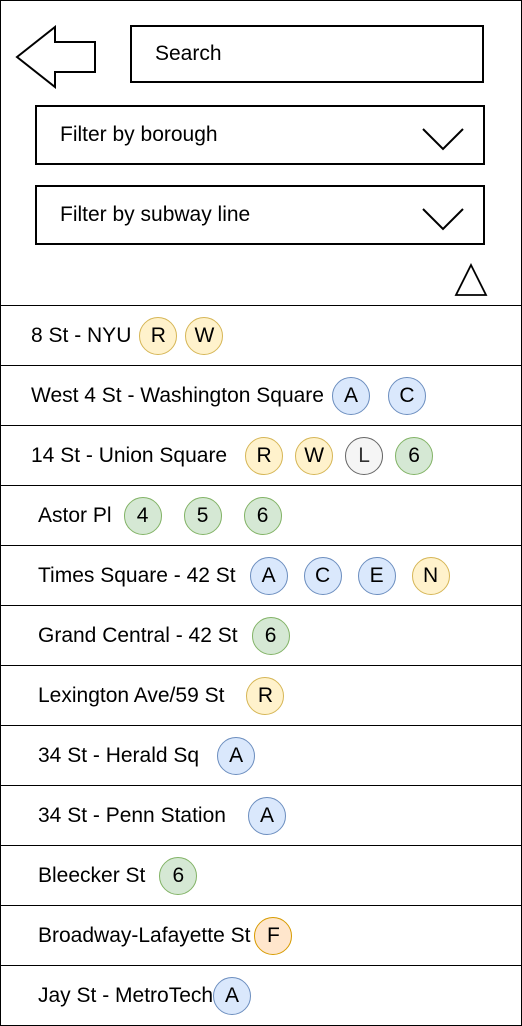 This screenshot has height=1026, width=522. What do you see at coordinates (376, 575) in the screenshot?
I see `line-badge: E` at bounding box center [376, 575].